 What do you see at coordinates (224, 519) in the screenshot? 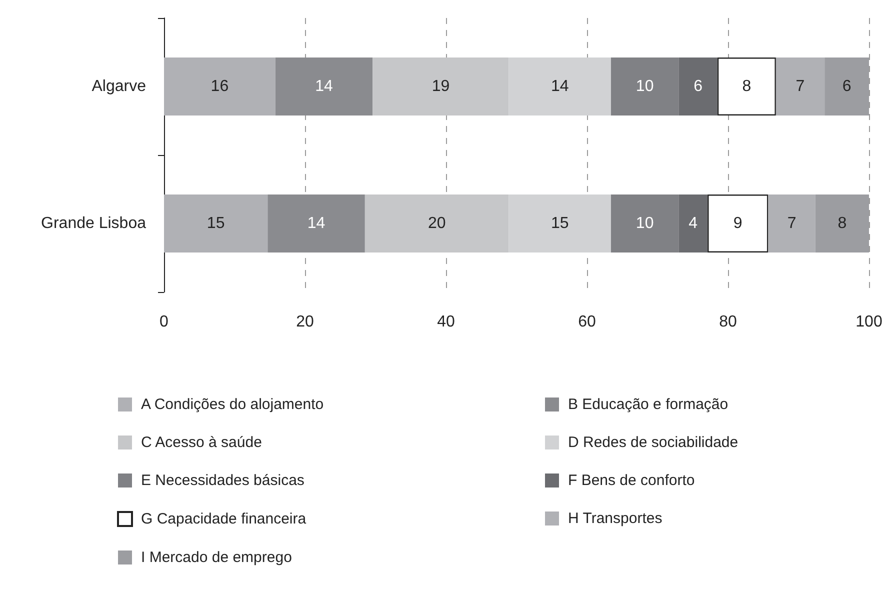
I see `legend-label: G Capacidade financeira` at bounding box center [224, 519].